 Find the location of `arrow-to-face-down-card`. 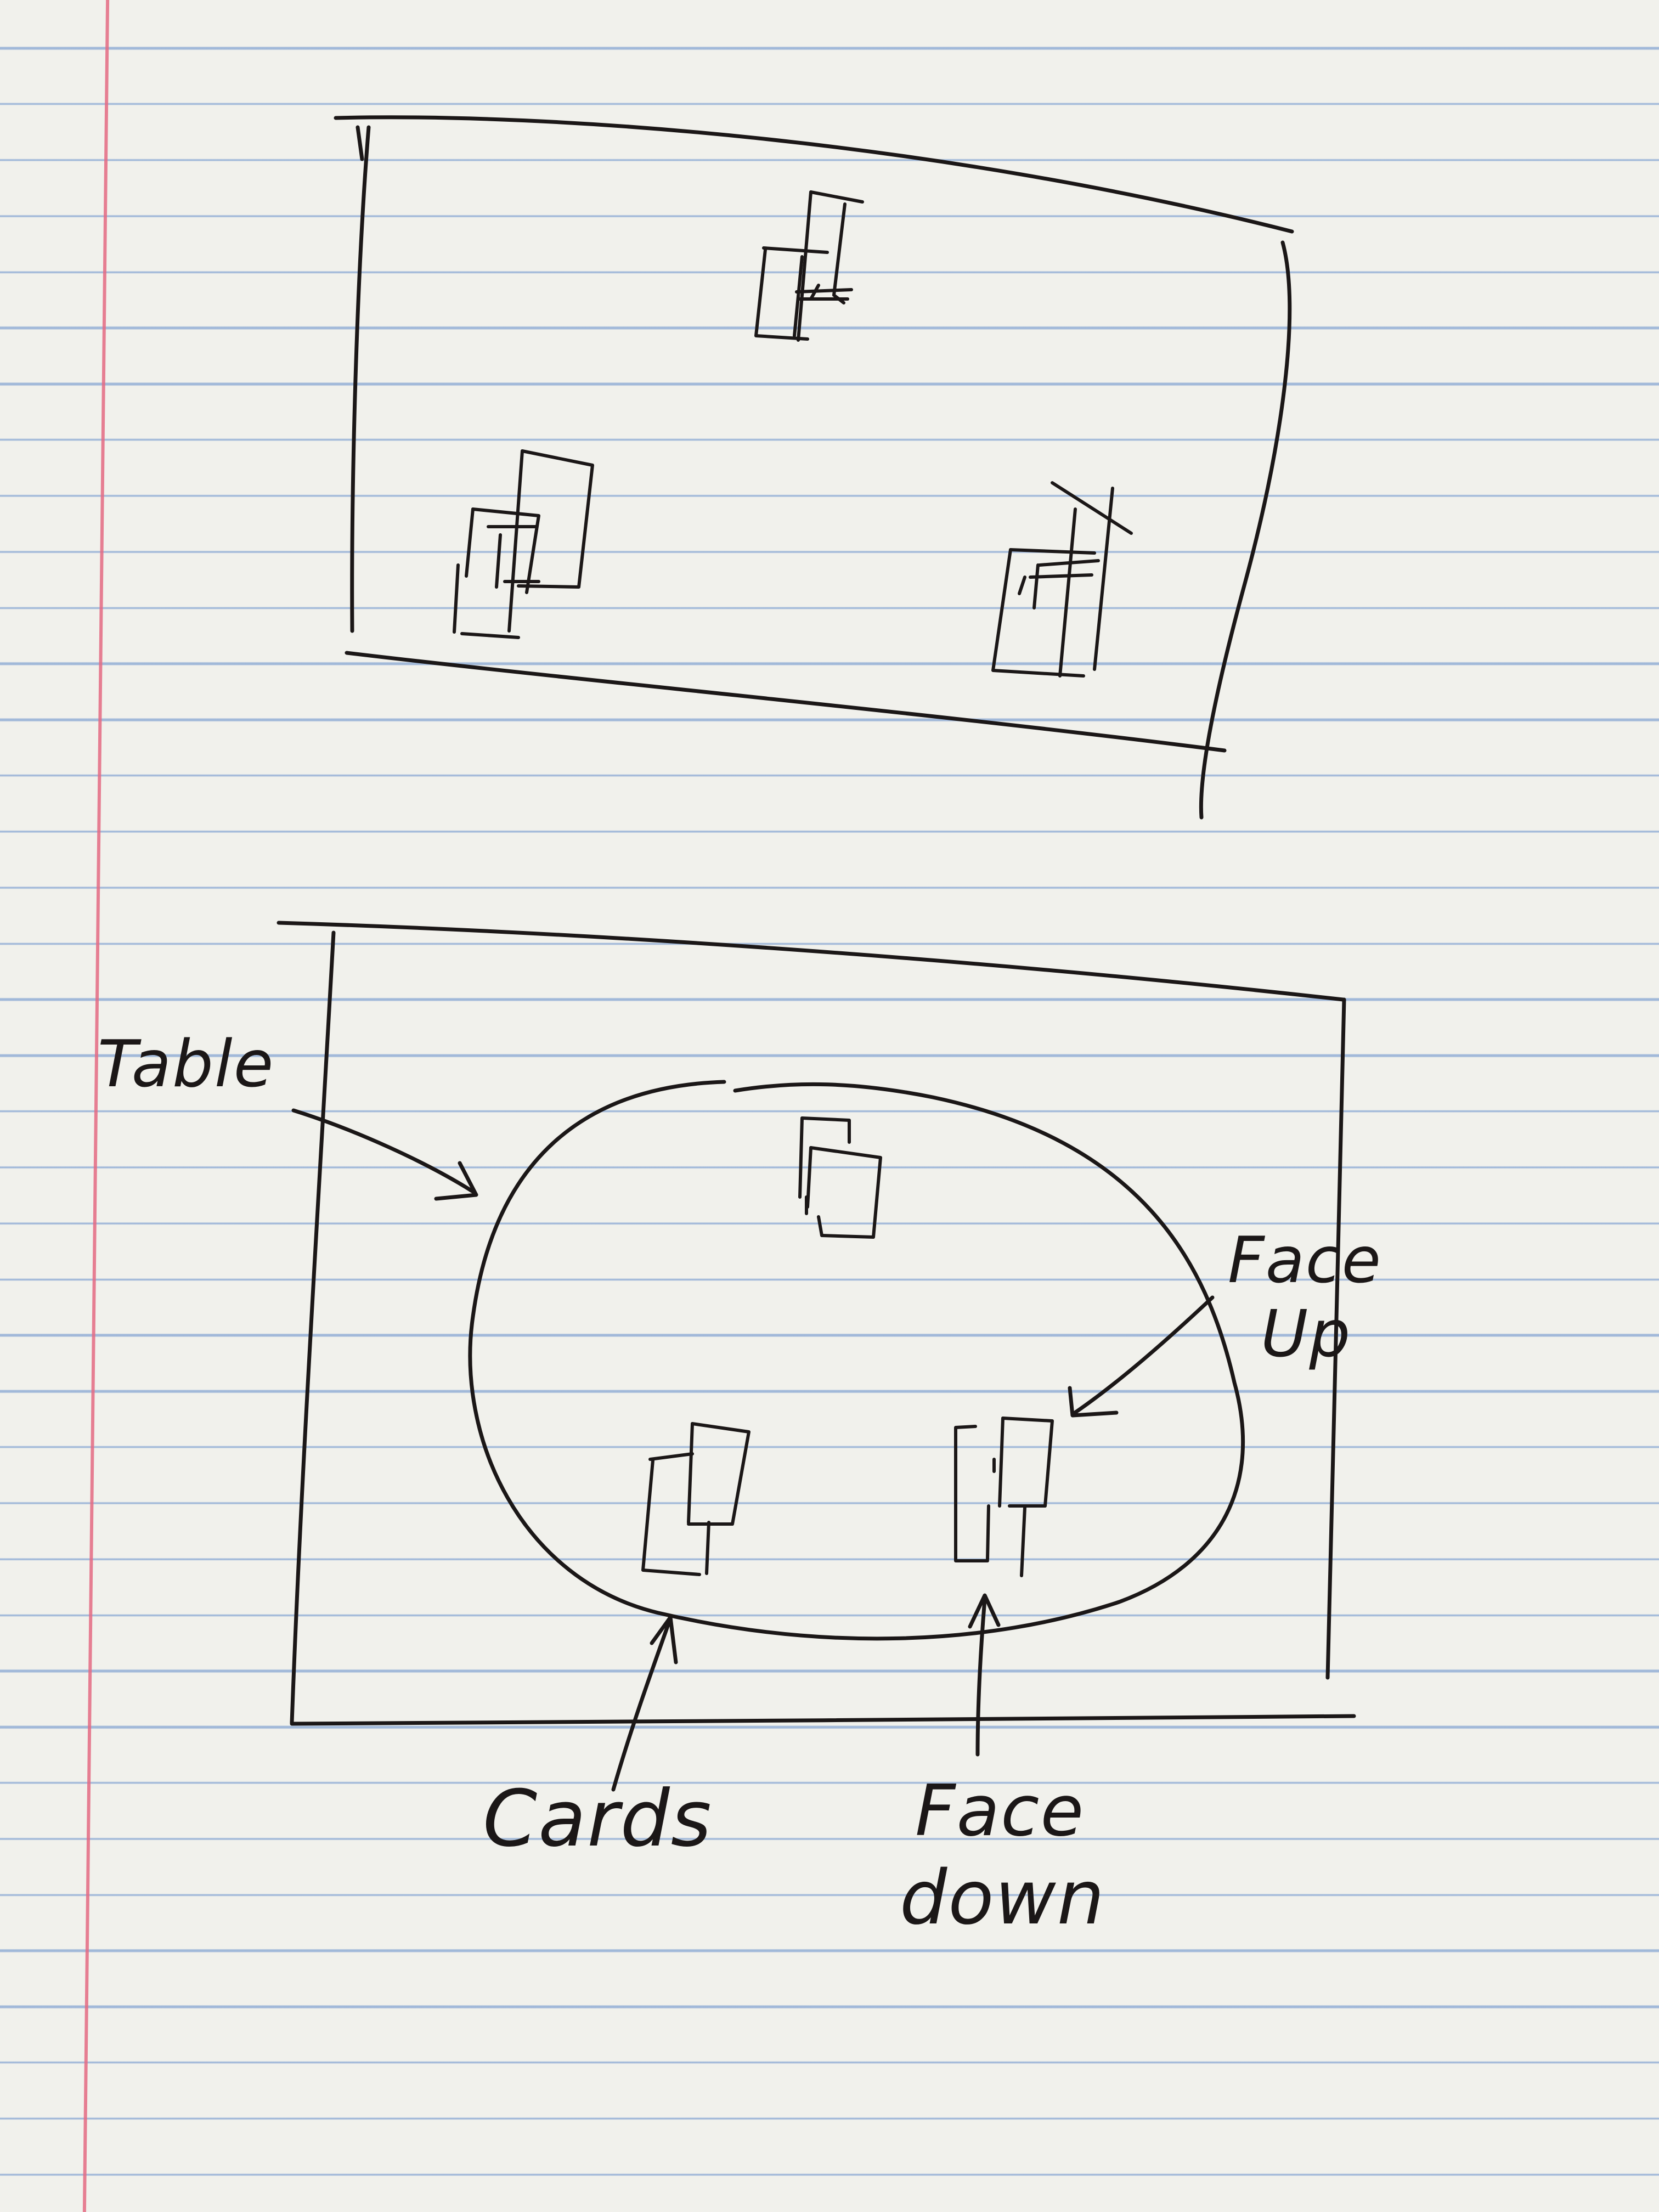

arrow-to-face-down-card is located at coordinates (985, 1675).